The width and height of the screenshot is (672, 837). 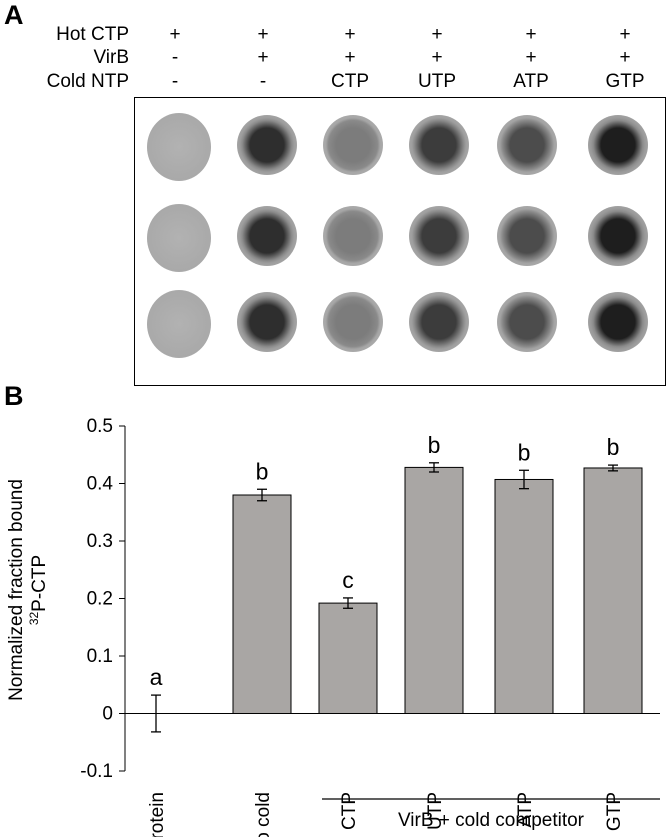 What do you see at coordinates (100, 484) in the screenshot?
I see `y-tick-label: 0.4` at bounding box center [100, 484].